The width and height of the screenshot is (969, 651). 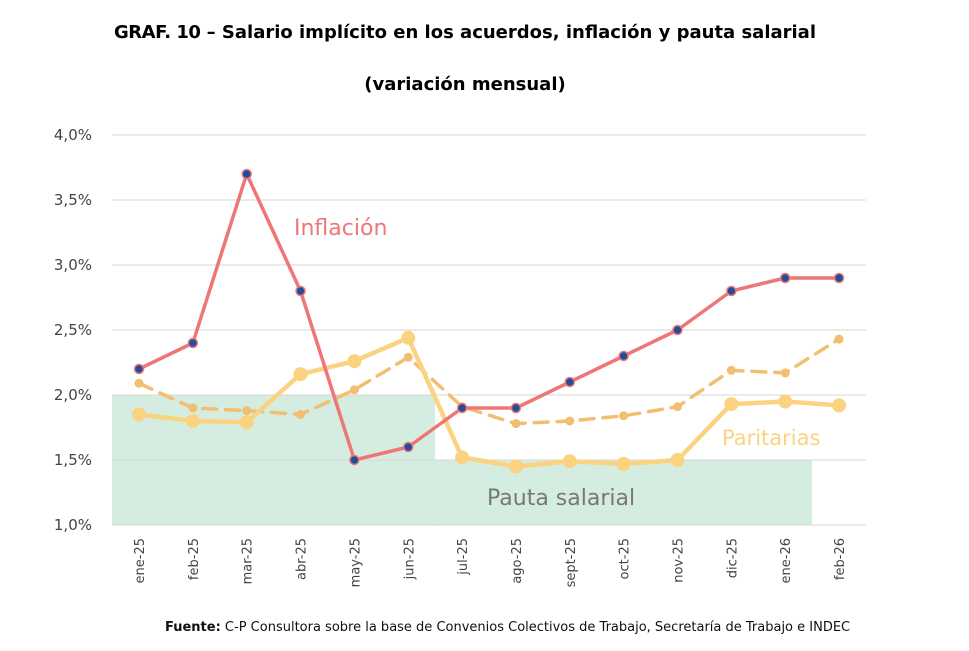 I want to click on y-tick-label: 1,5%, so click(x=73, y=460).